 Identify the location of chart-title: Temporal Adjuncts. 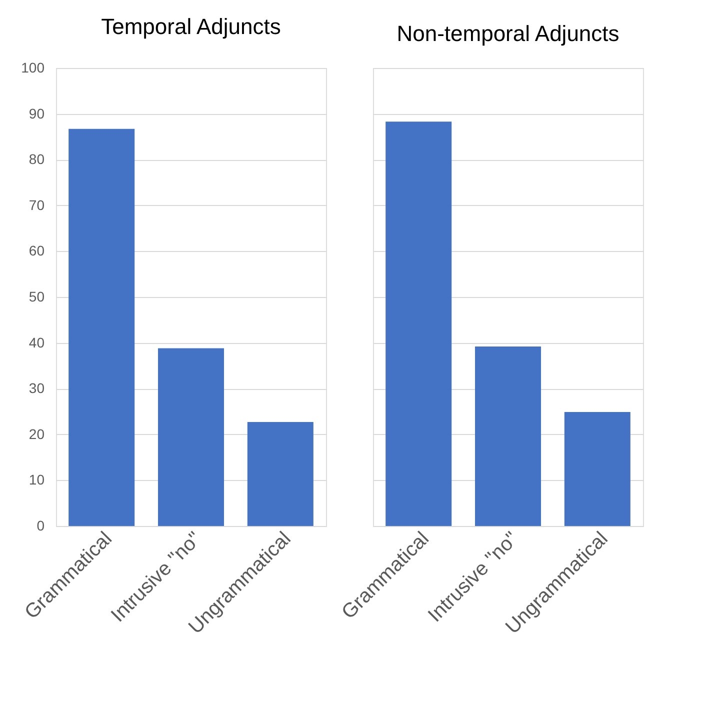
(191, 26).